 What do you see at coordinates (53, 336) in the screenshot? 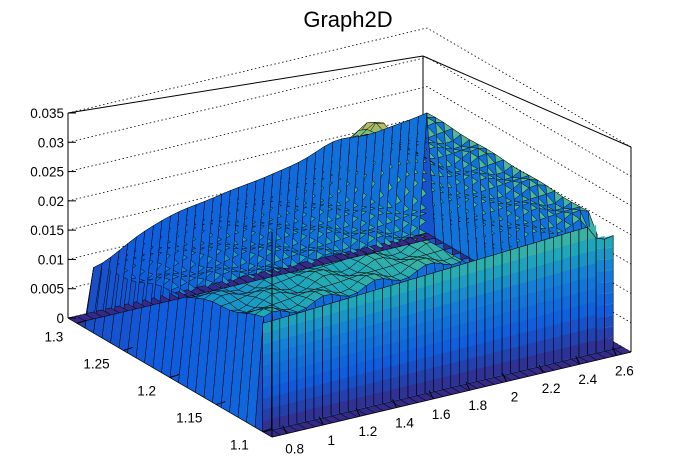
I see `y-tick-label: 1.3` at bounding box center [53, 336].